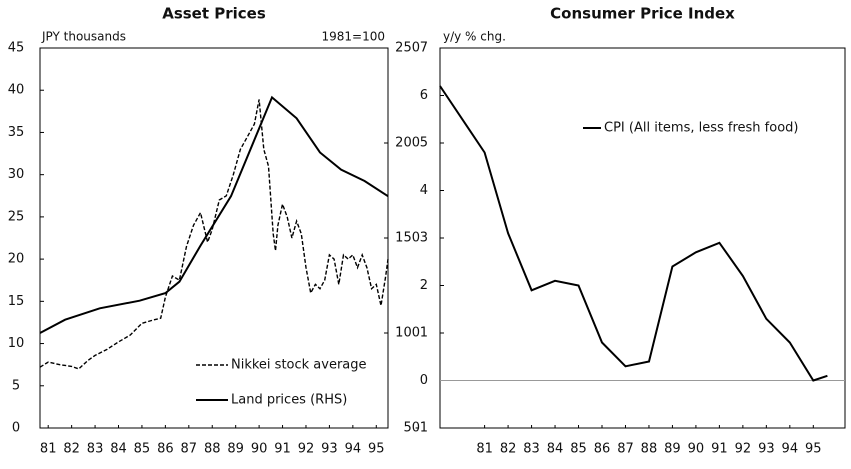  I want to click on annotation: y/y % chg., so click(474, 37).